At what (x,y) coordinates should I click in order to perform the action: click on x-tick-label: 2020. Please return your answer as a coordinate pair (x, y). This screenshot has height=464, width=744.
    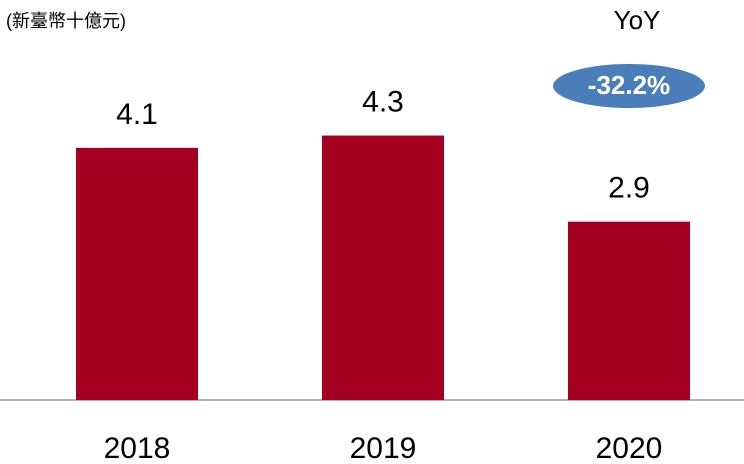
    Looking at the image, I should click on (629, 448).